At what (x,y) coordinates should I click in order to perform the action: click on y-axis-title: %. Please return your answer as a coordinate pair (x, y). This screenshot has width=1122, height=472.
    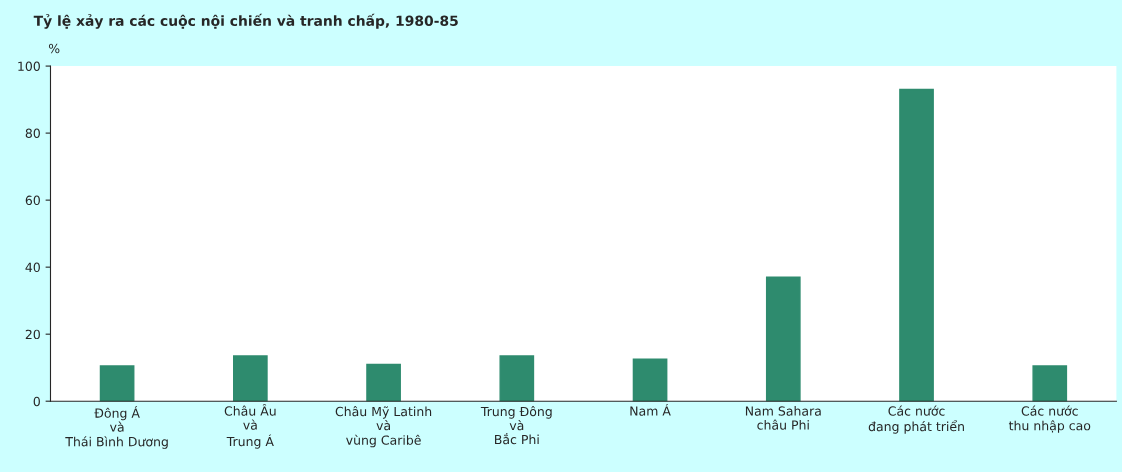
    Looking at the image, I should click on (54, 48).